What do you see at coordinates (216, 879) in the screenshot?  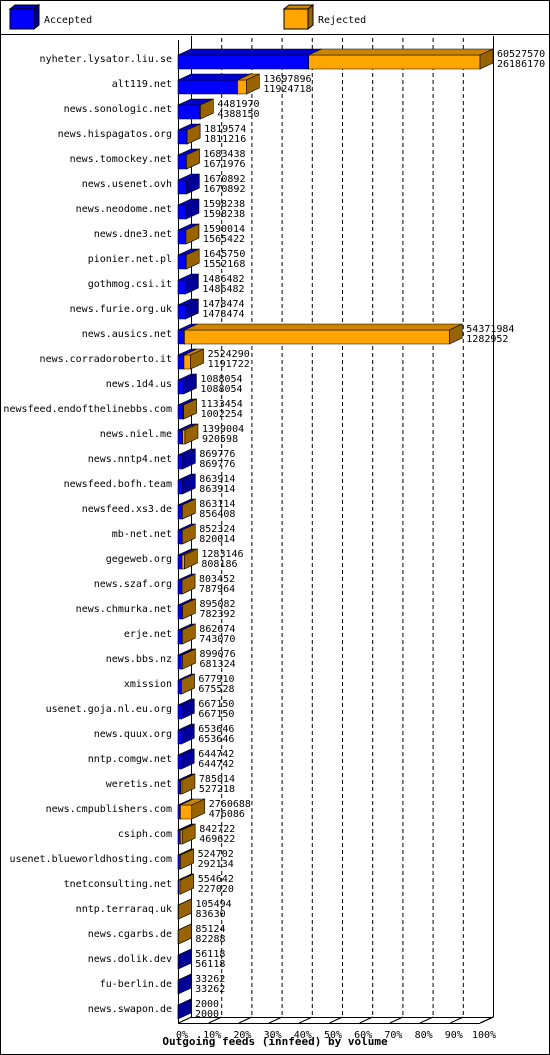 I see `value-label: 554642` at bounding box center [216, 879].